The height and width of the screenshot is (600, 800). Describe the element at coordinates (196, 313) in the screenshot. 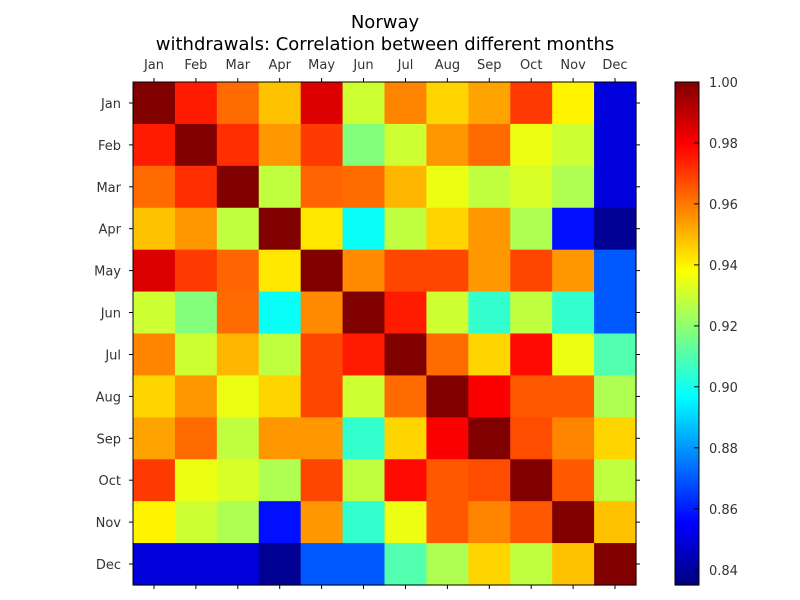

I see `heatmap-cell-jun-feb` at that location.